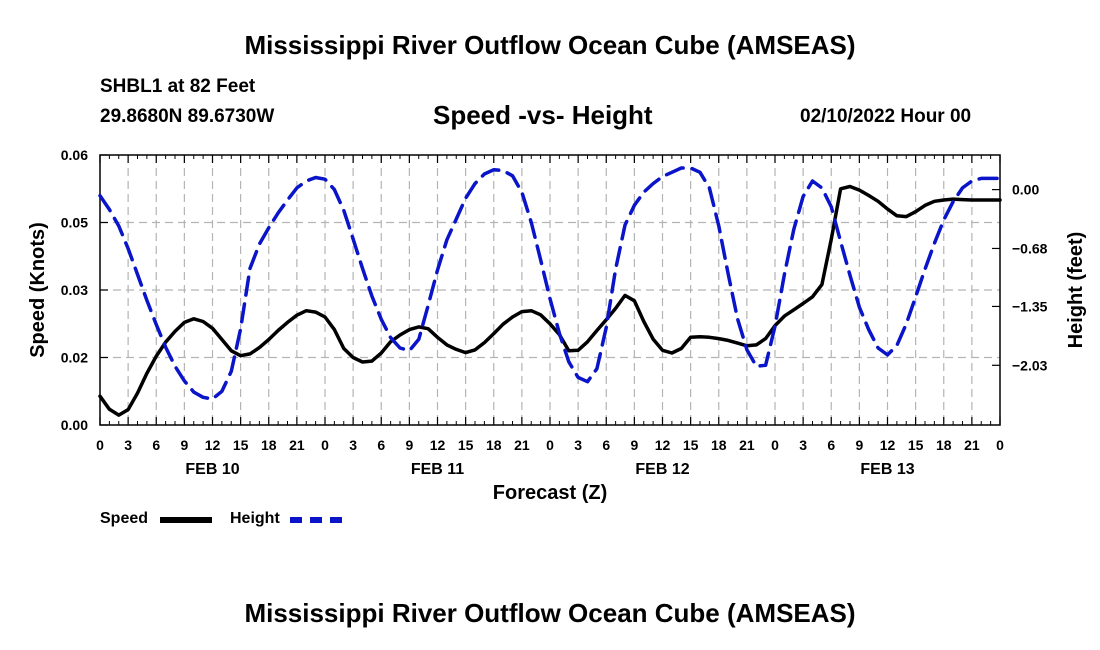  What do you see at coordinates (1030, 306) in the screenshot?
I see `y2-tick-label: −1.35` at bounding box center [1030, 306].